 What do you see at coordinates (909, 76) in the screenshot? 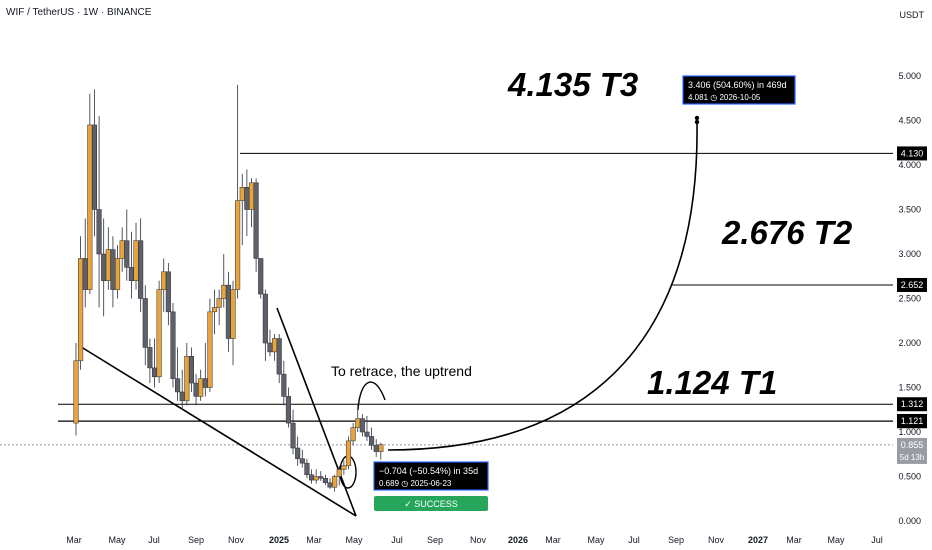
I see `y-tick-label: 5.000` at bounding box center [909, 76].